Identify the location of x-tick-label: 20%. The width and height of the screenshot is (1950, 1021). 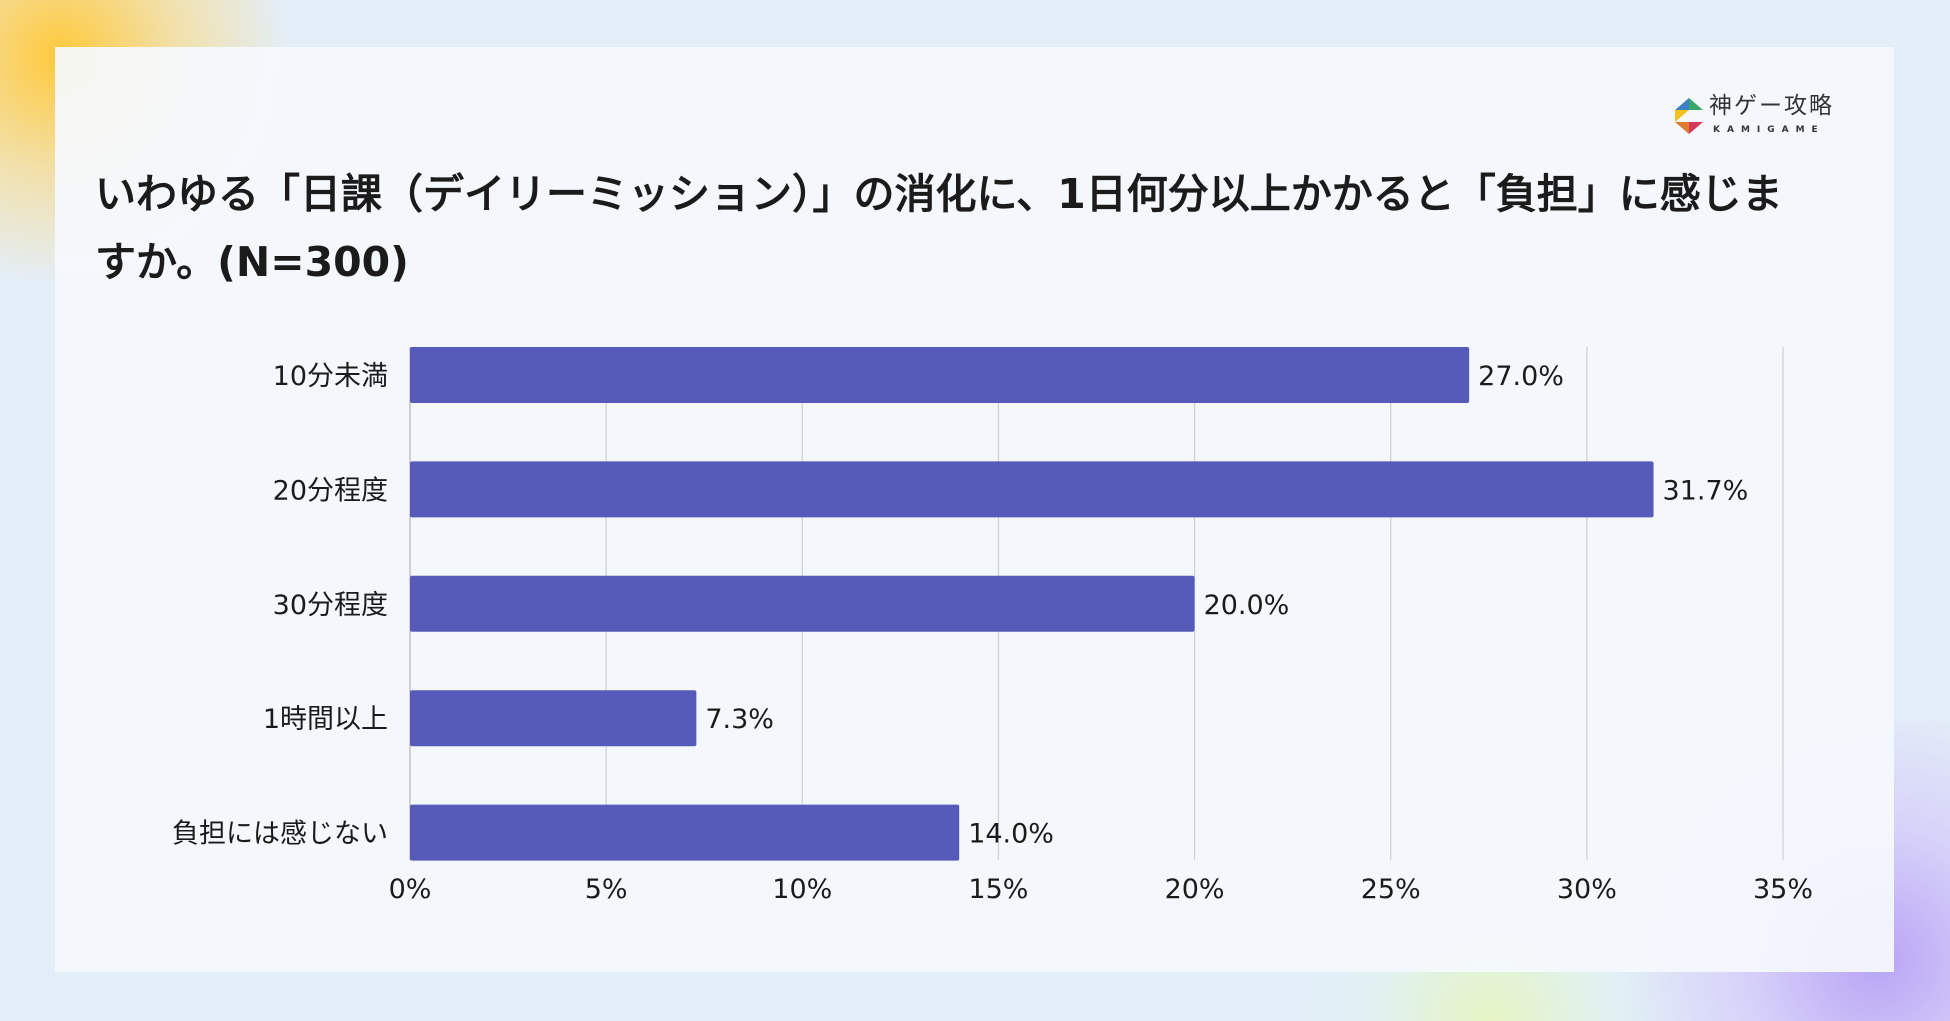
(1195, 889).